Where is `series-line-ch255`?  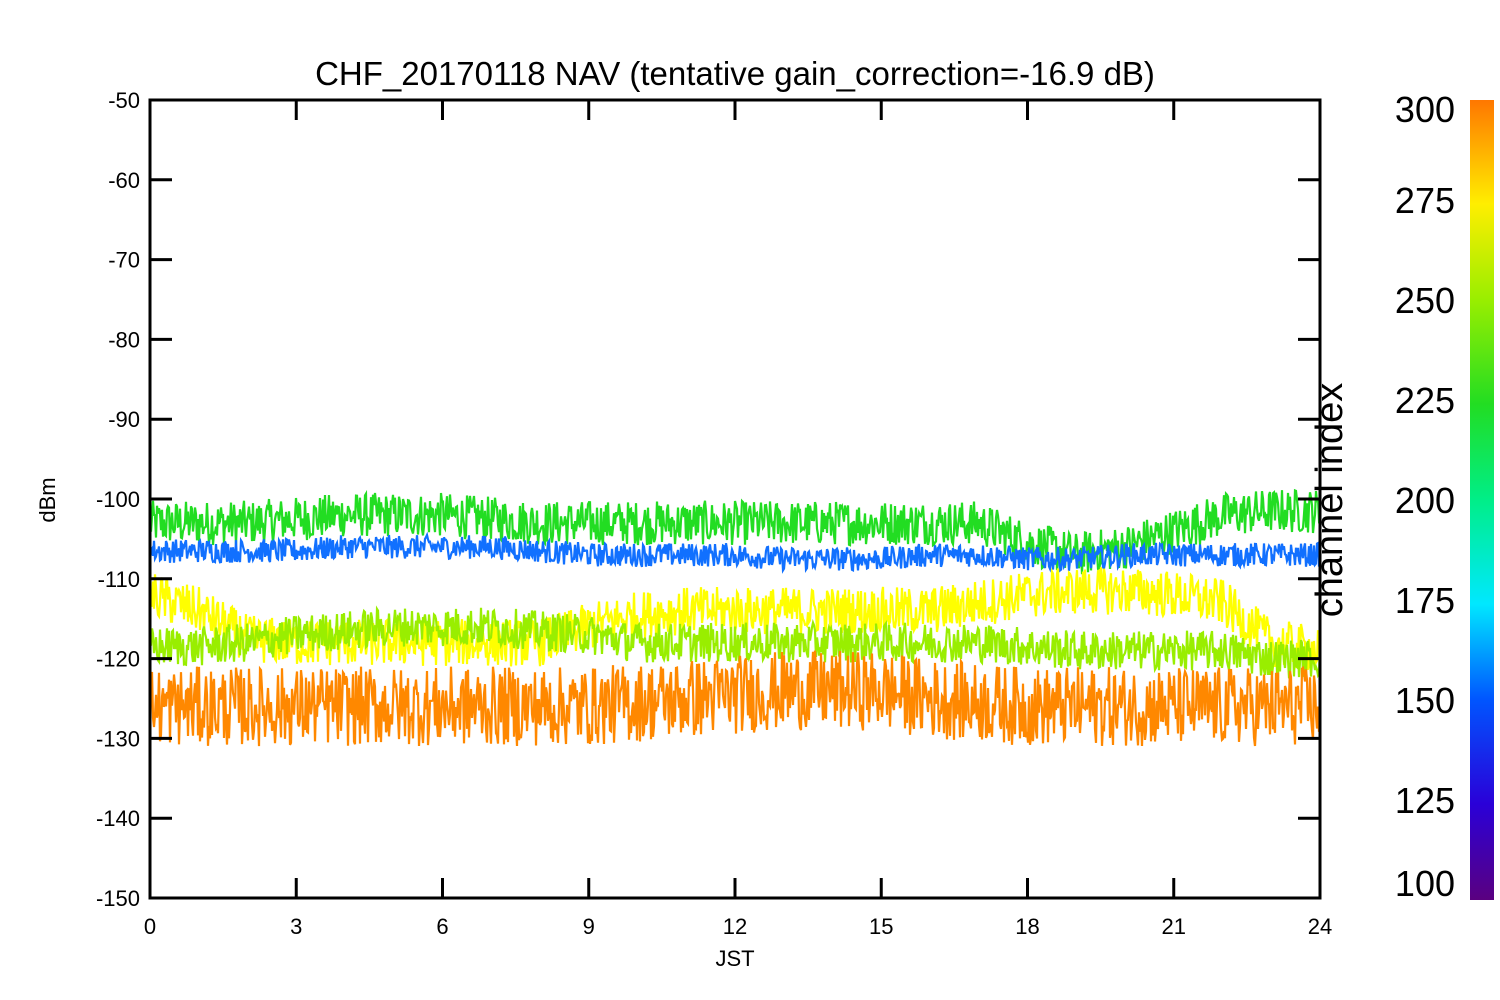 series-line-ch255 is located at coordinates (735, 643).